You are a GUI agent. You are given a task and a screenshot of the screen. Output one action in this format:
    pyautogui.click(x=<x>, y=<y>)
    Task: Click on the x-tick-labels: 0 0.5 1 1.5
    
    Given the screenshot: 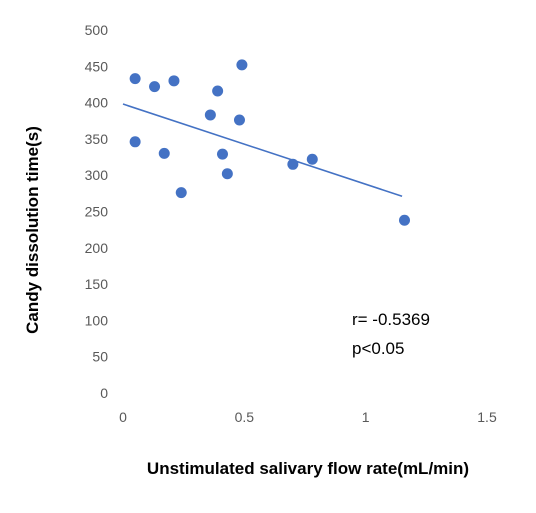 What is the action you would take?
    pyautogui.click(x=308, y=417)
    